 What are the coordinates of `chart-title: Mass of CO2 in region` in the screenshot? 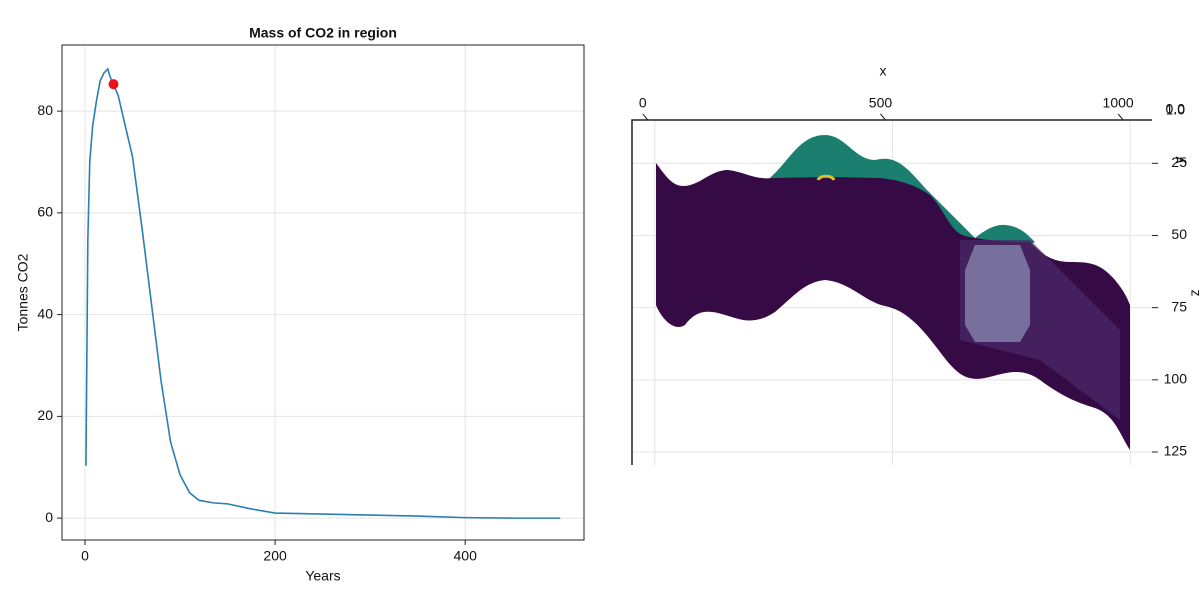 It's located at (323, 33).